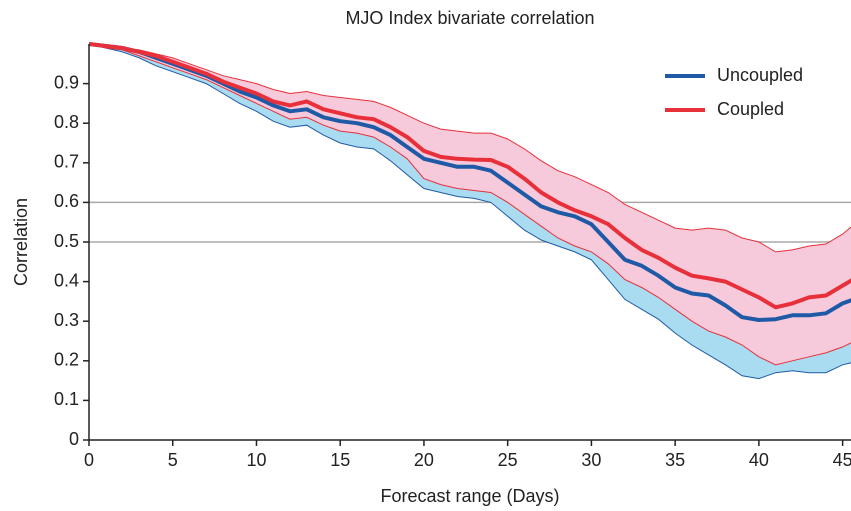 The width and height of the screenshot is (851, 511). I want to click on y-tick-label: 0.9, so click(66, 82).